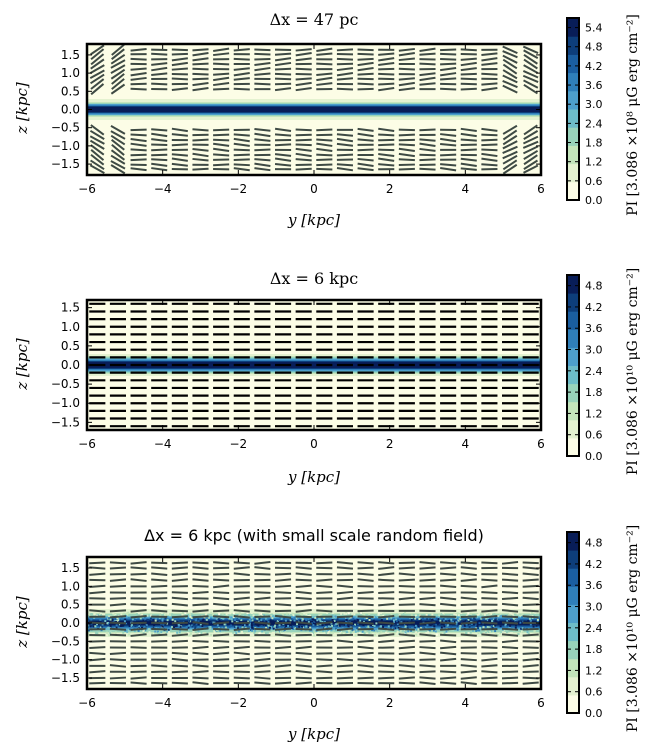  Describe the element at coordinates (314, 278) in the screenshot. I see `panel-2-title: Δx = 6 kpc` at that location.